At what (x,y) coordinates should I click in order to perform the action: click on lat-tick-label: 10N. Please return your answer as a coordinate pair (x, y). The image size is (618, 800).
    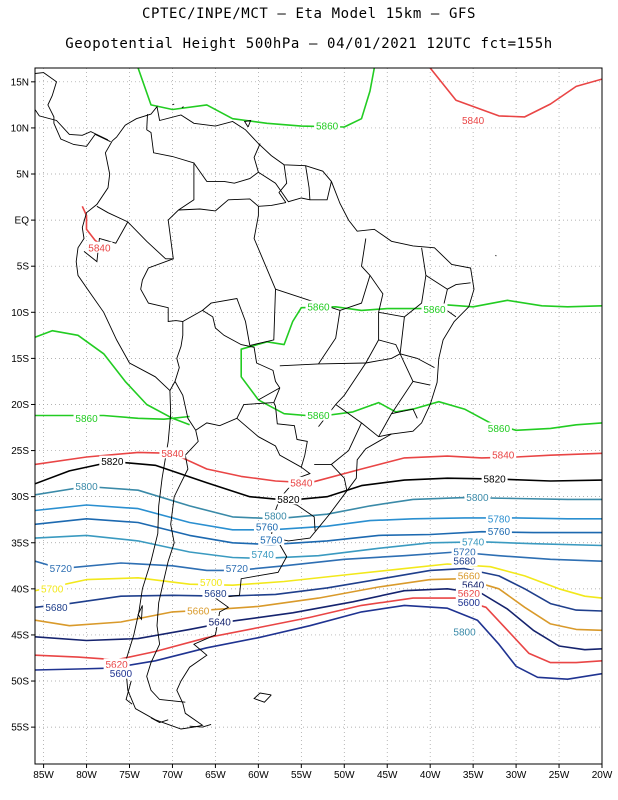
    Looking at the image, I should click on (20, 128).